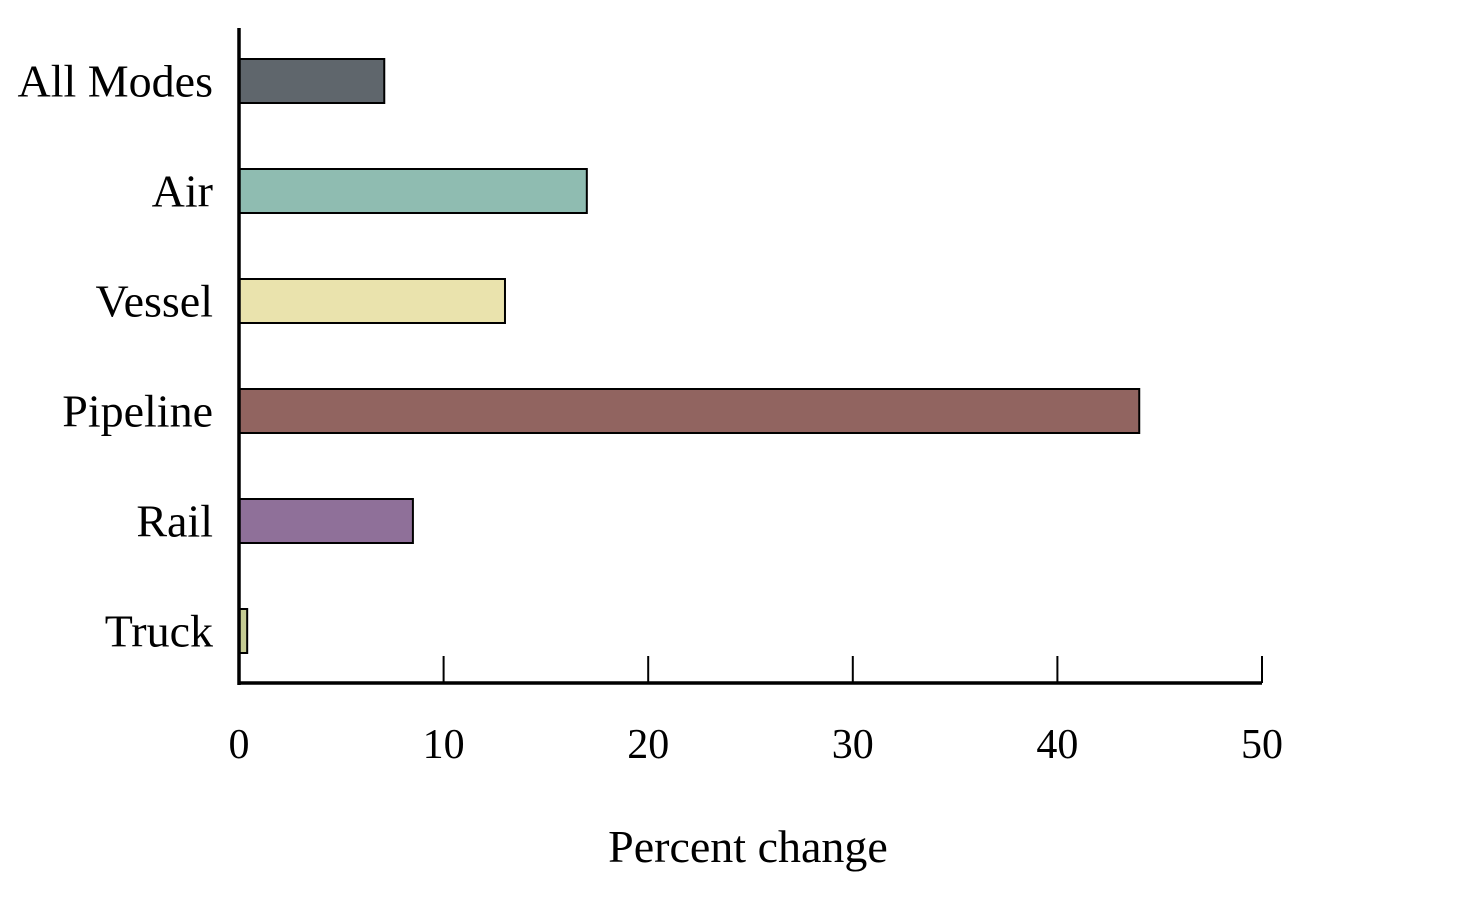  Describe the element at coordinates (756, 745) in the screenshot. I see `x-axis-tick-labels: 0 10 20 30 40 50` at that location.